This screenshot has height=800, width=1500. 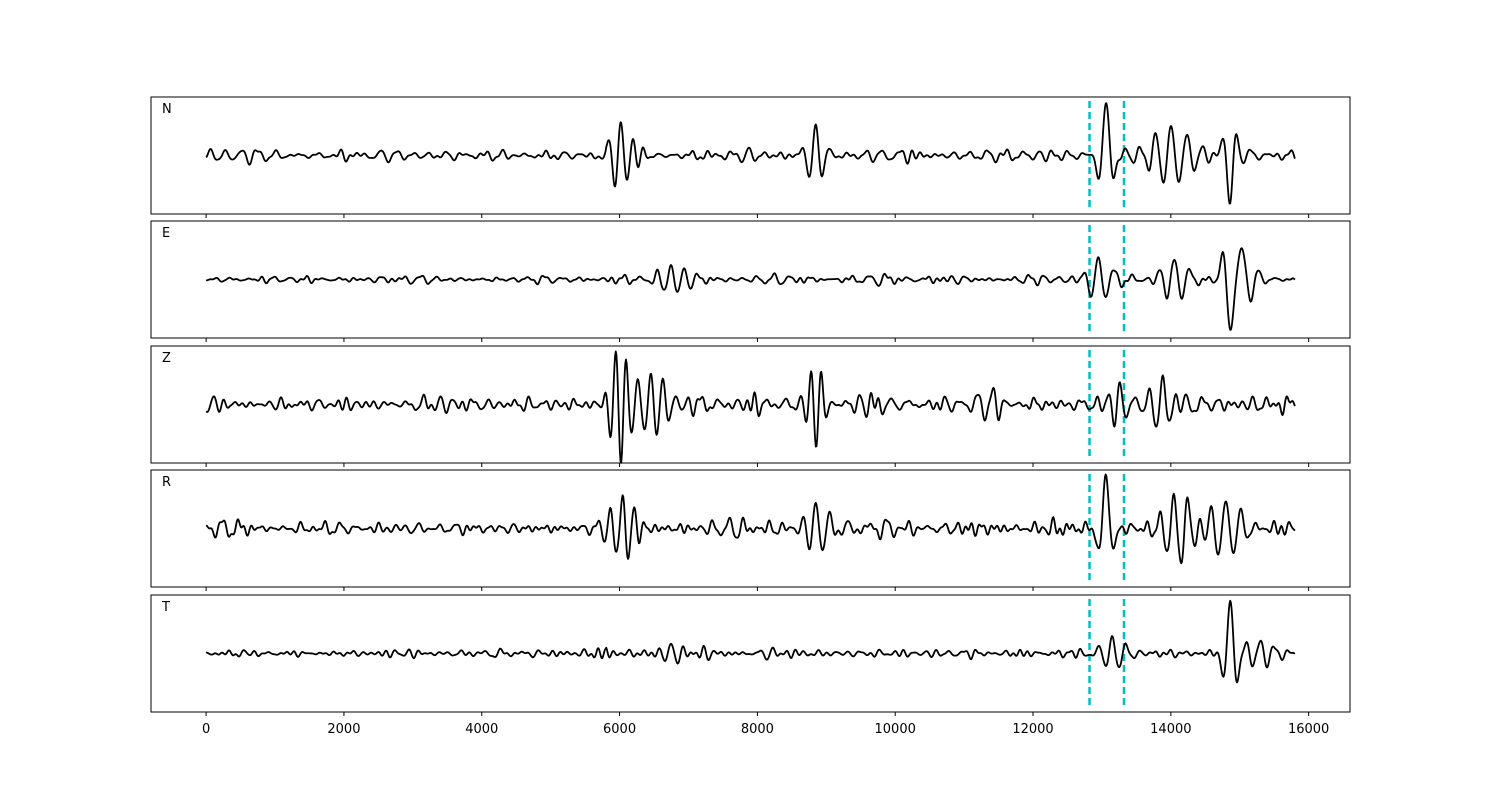 I want to click on trace-r, so click(x=750, y=519).